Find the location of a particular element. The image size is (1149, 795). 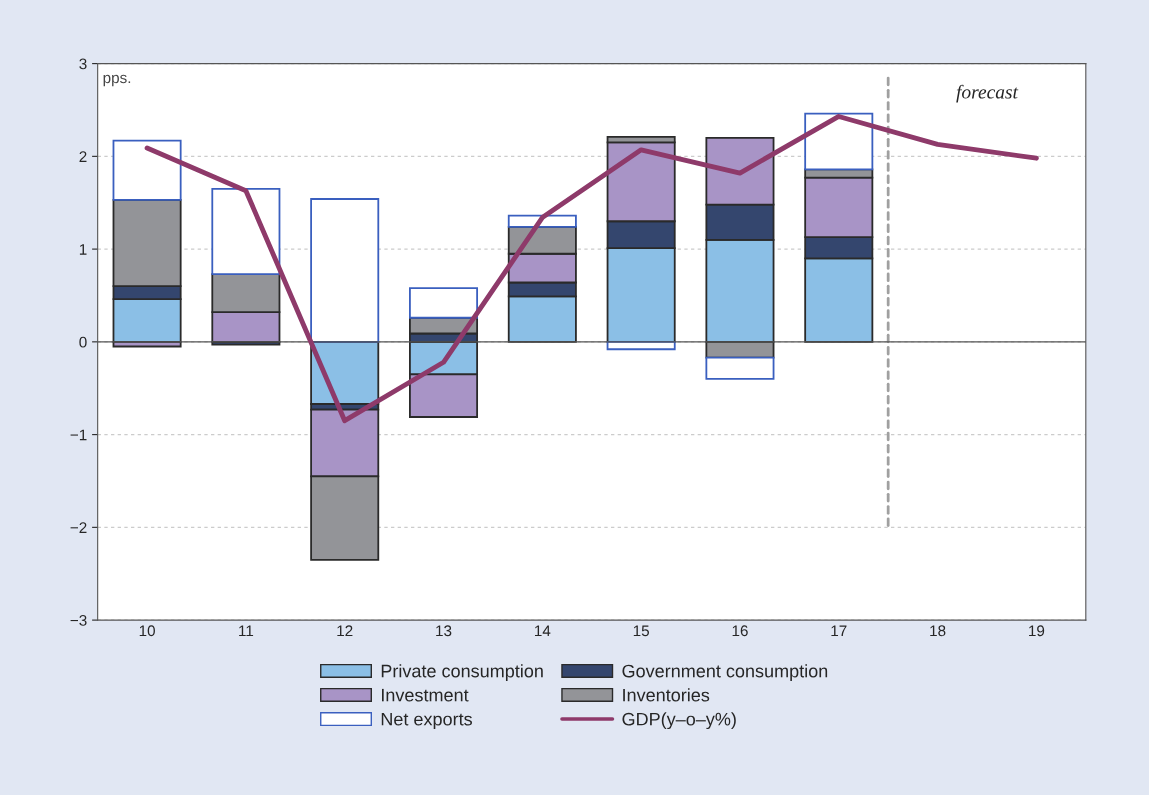

y-tick-label: 1 is located at coordinates (83, 249).